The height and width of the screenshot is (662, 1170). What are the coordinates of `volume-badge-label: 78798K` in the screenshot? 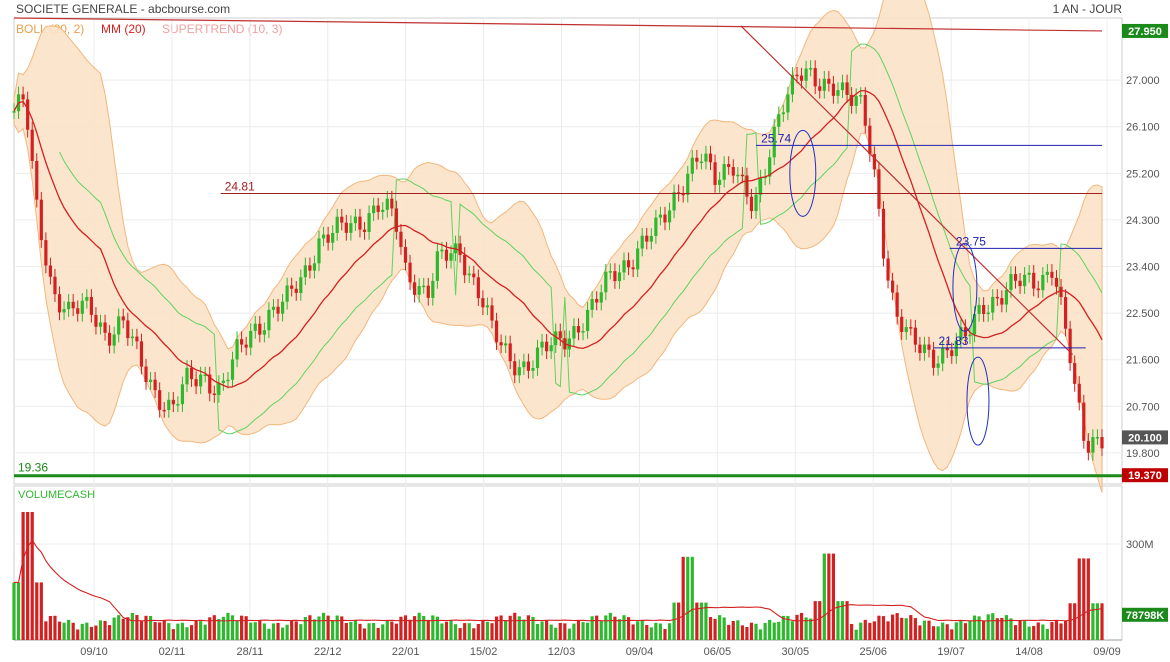 It's located at (1145, 616).